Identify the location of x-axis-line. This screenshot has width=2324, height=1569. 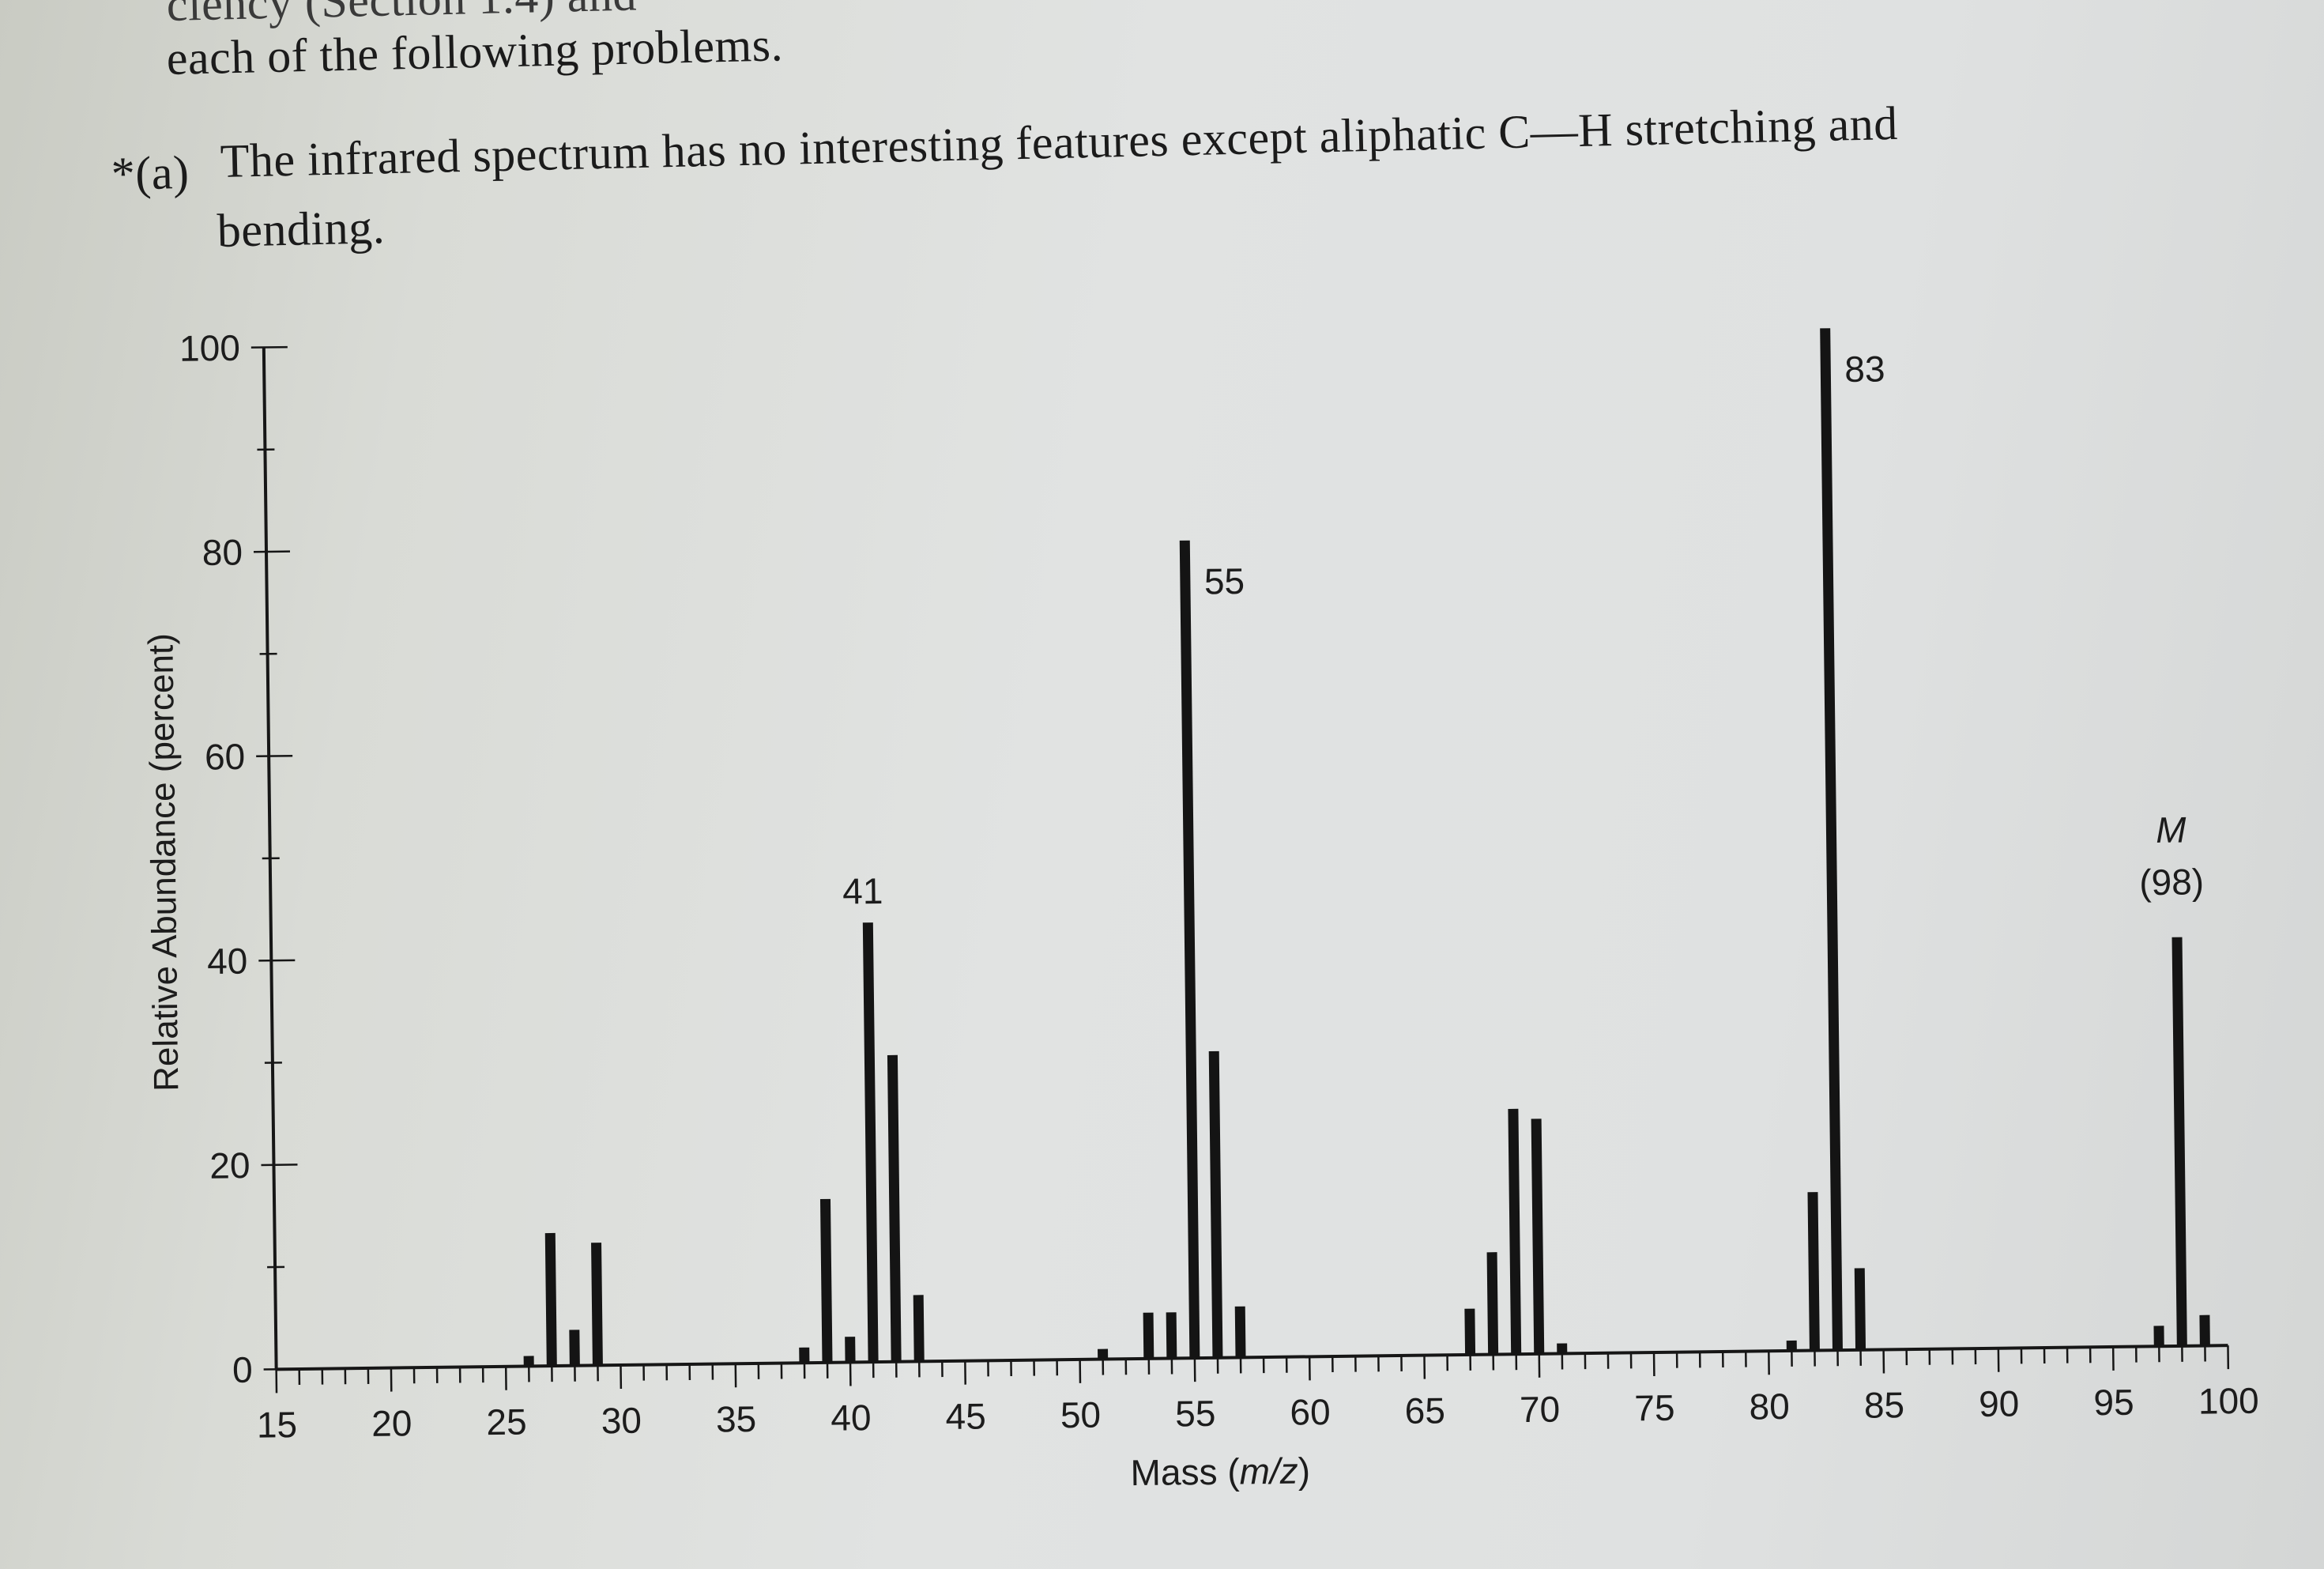
(1252, 1358).